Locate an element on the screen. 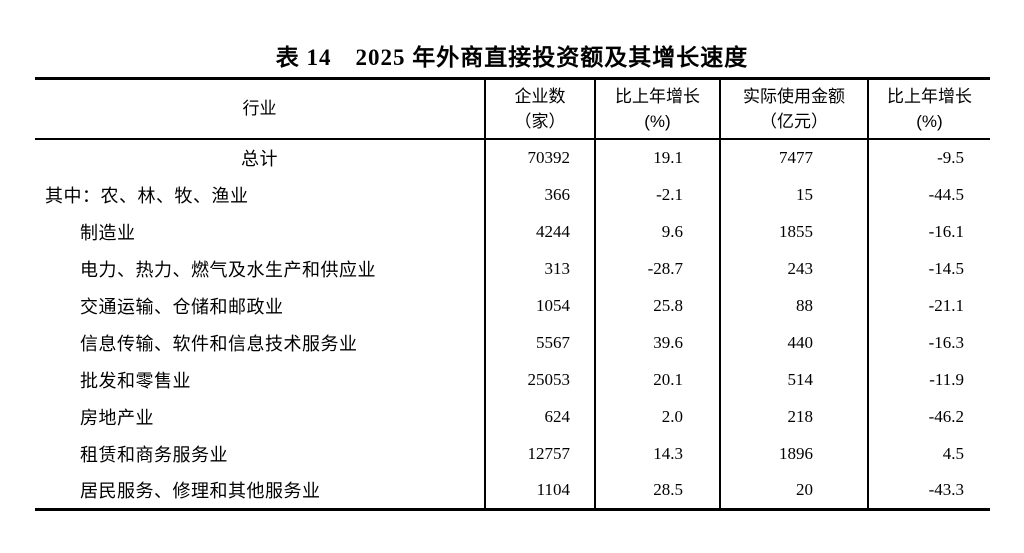  enterprises-cell: 366 is located at coordinates (539, 194).